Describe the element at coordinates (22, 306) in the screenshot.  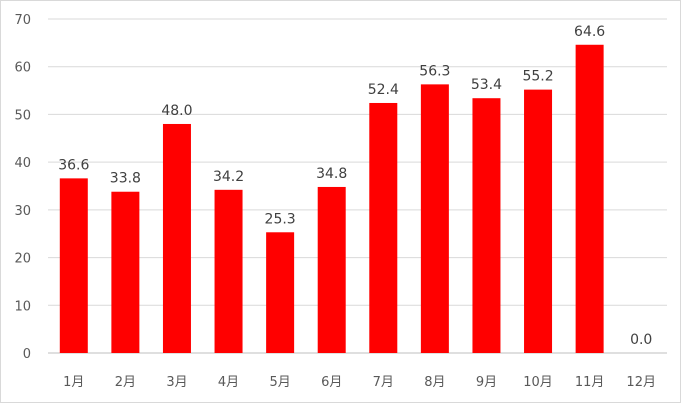
I see `y-tick-label: 10` at that location.